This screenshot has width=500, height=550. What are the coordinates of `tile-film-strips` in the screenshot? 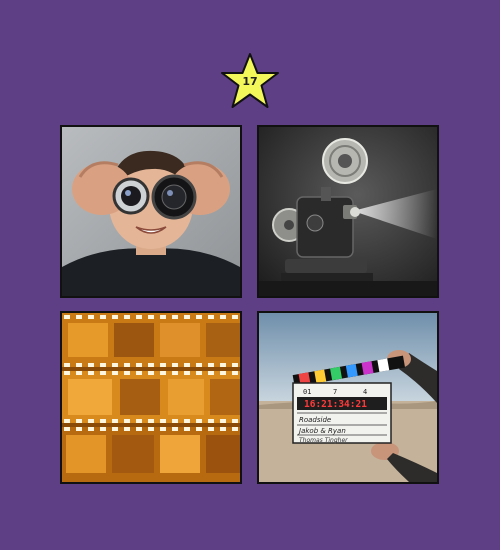 It's located at (151, 397).